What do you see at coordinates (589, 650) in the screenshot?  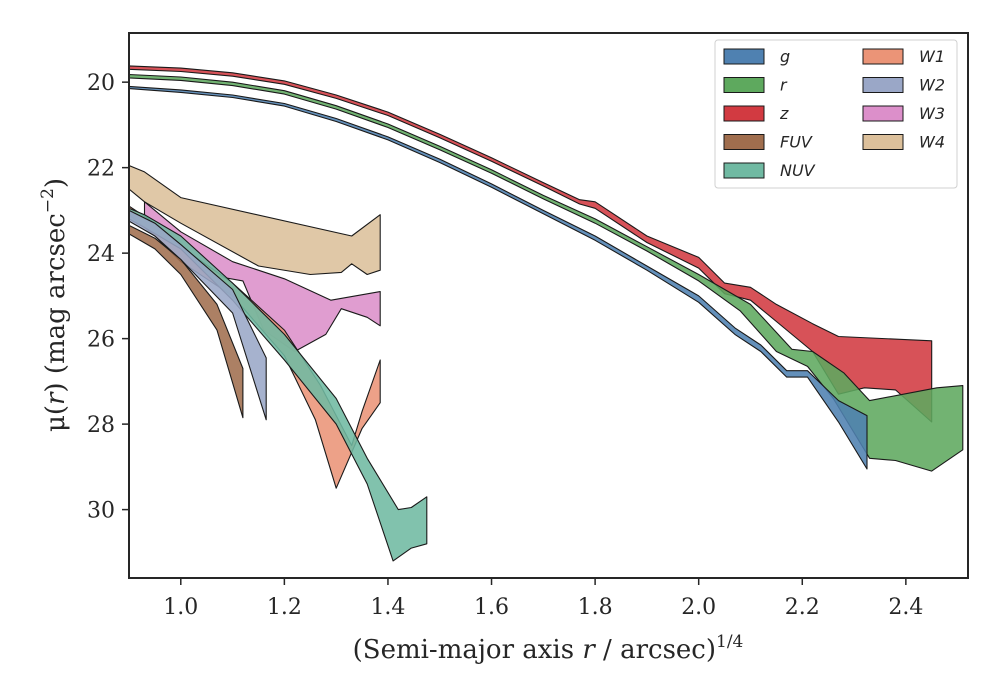 I see `x-axis-title-var: r` at bounding box center [589, 650].